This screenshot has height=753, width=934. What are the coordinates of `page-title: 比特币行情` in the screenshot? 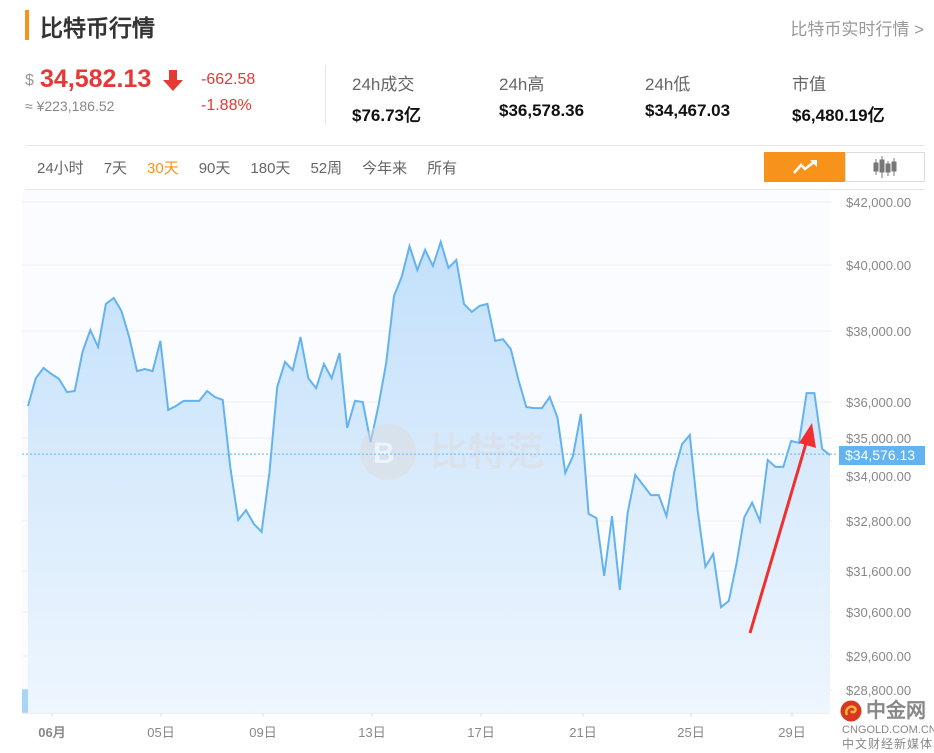 It's located at (97, 28).